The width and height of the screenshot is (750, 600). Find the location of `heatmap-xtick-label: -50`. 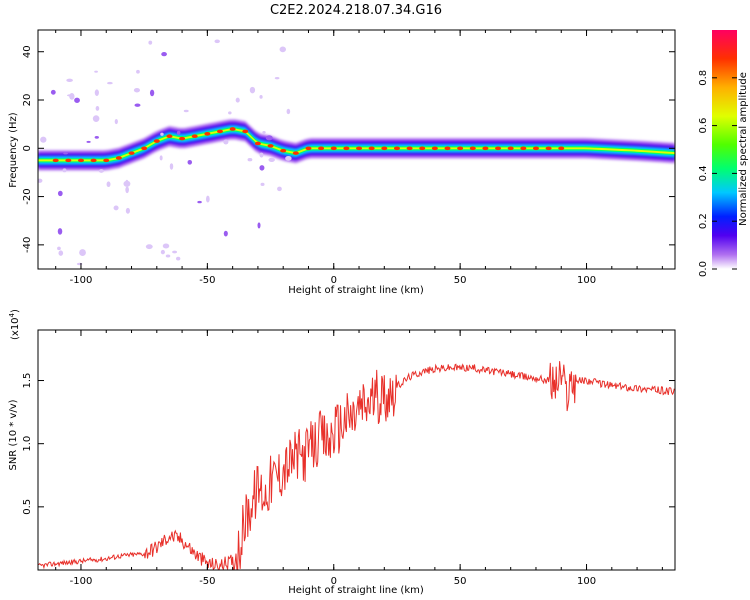

heatmap-xtick-label: -50 is located at coordinates (207, 280).